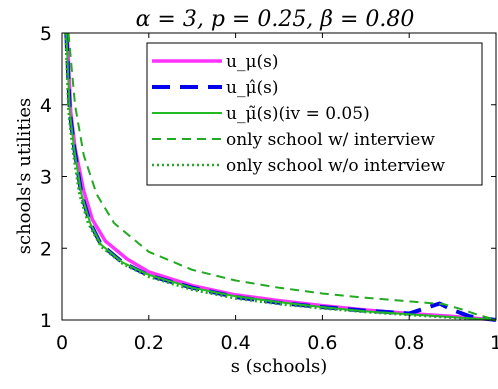 The image size is (498, 389). What do you see at coordinates (62, 343) in the screenshot?
I see `x-tick-label: 0` at bounding box center [62, 343].